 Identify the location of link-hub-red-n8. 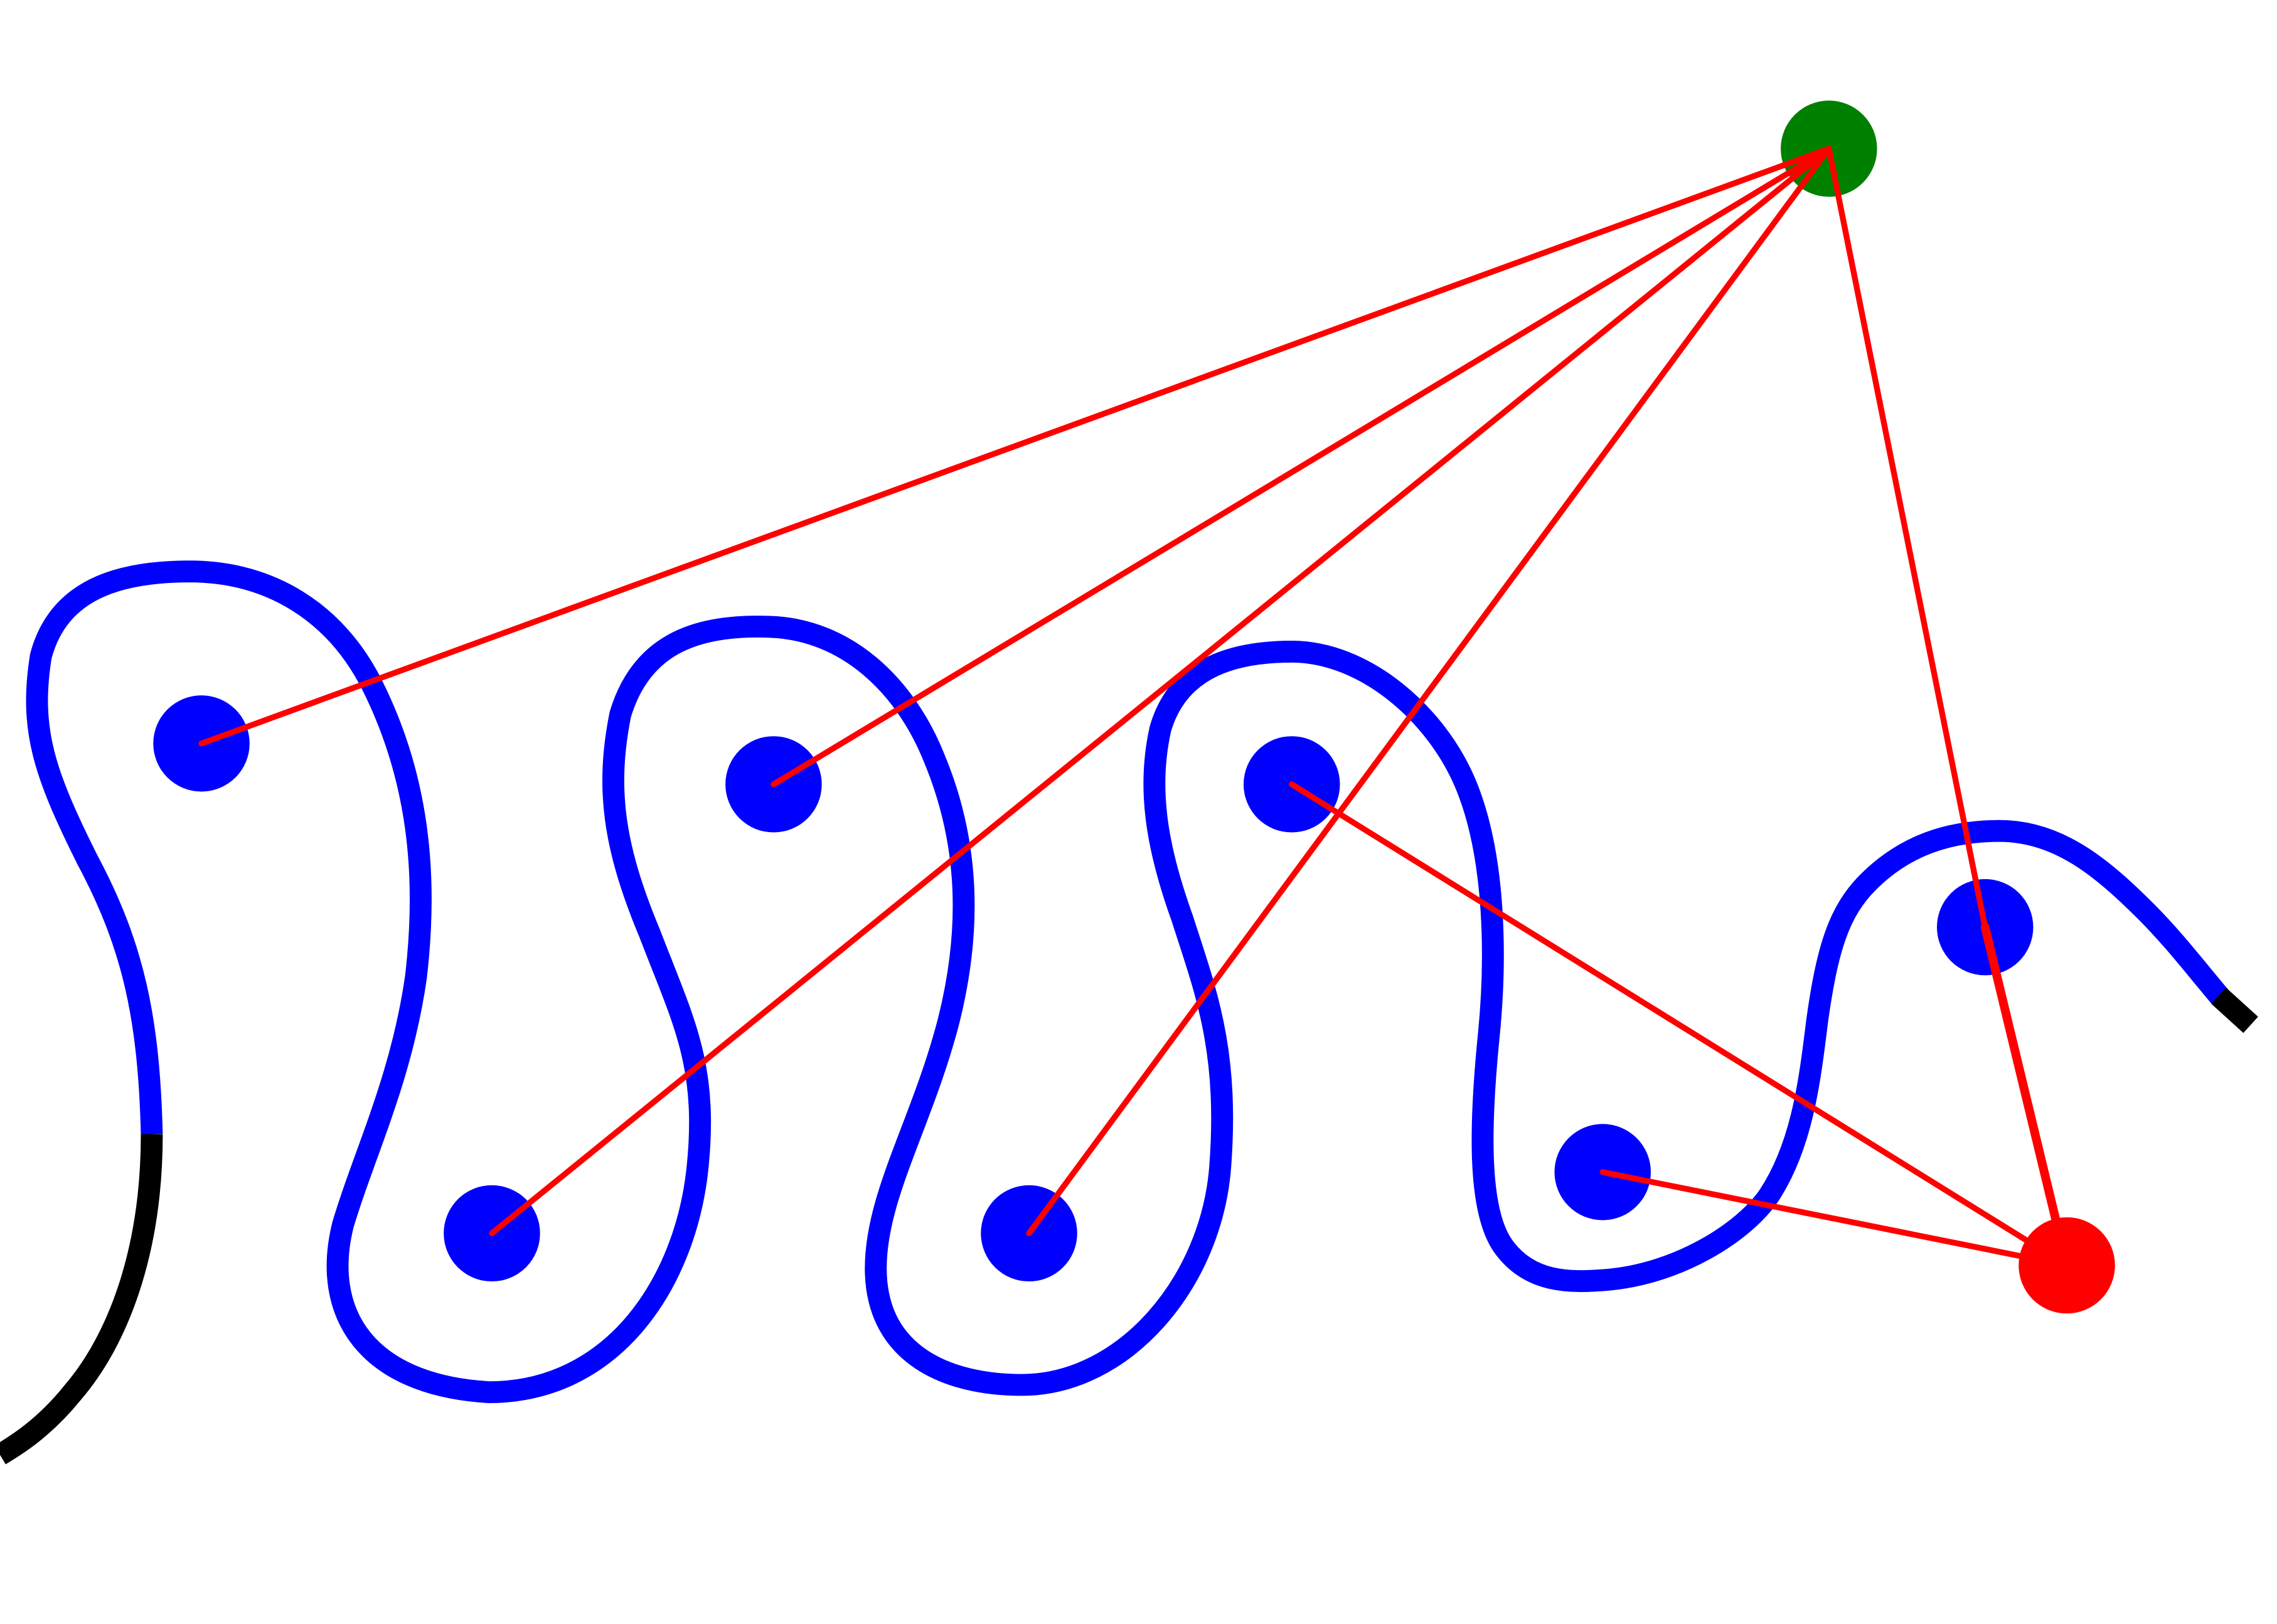
(2025, 1096).